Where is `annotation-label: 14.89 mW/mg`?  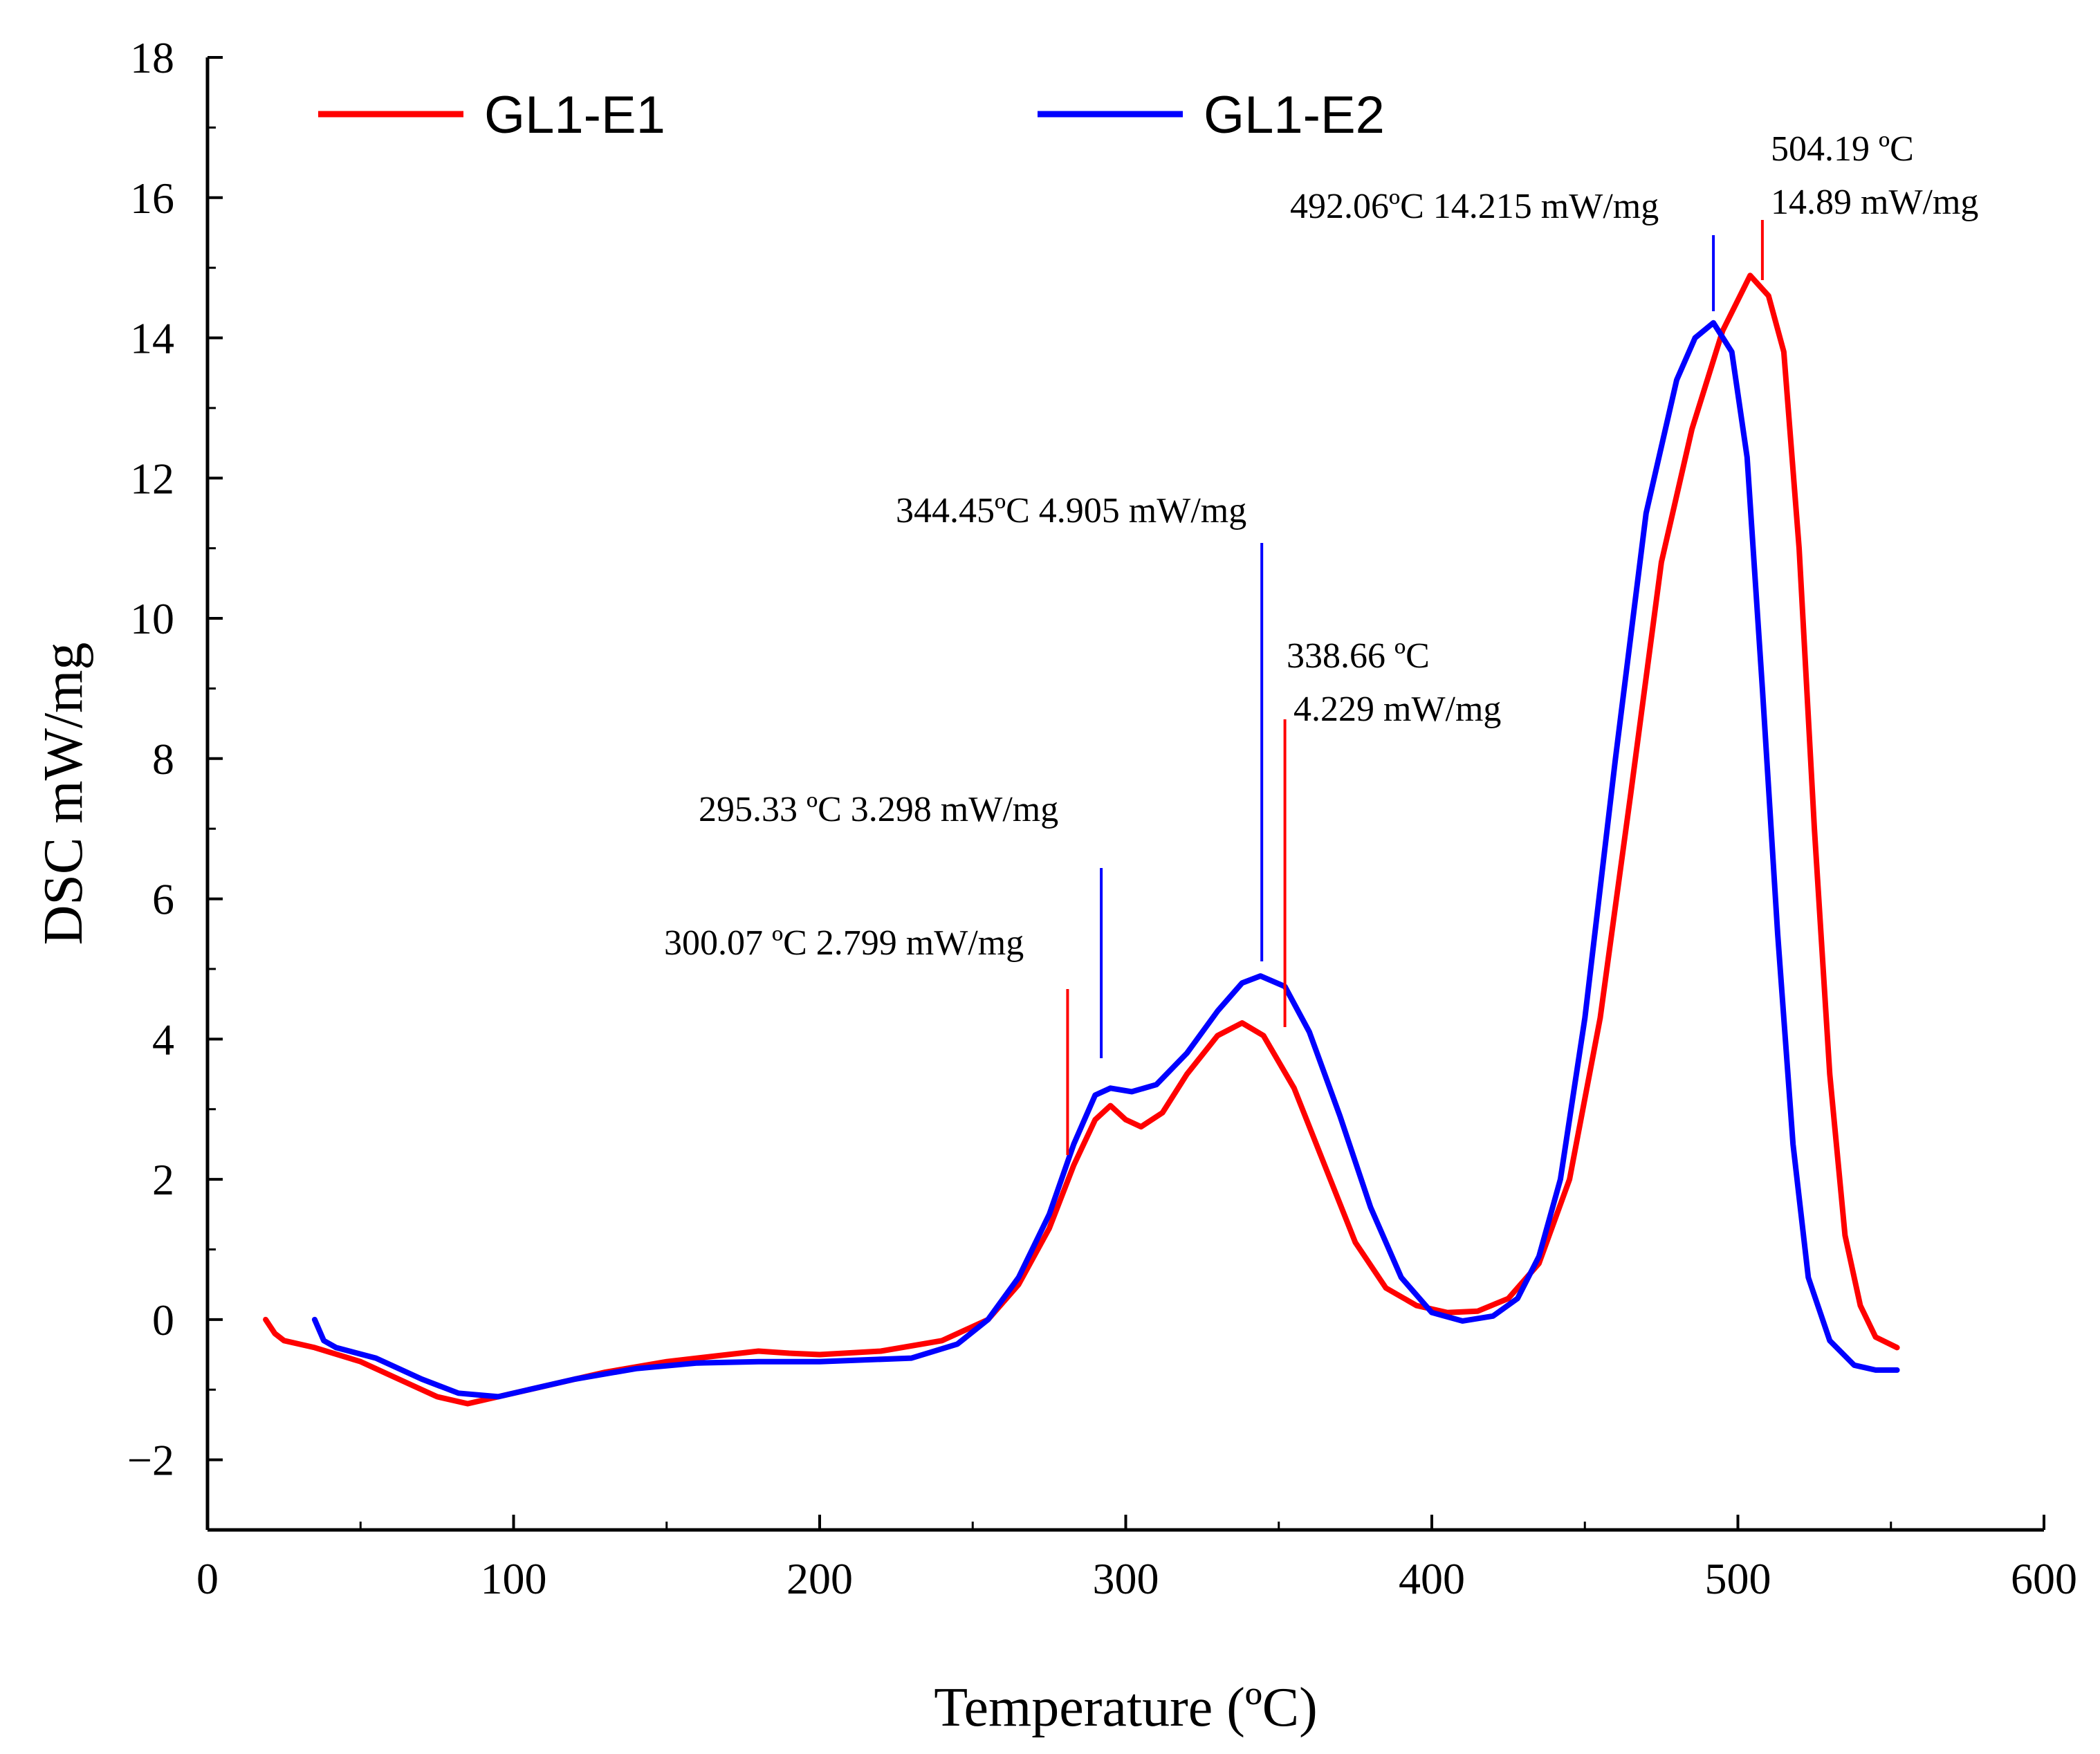 annotation-label: 14.89 mW/mg is located at coordinates (1874, 202).